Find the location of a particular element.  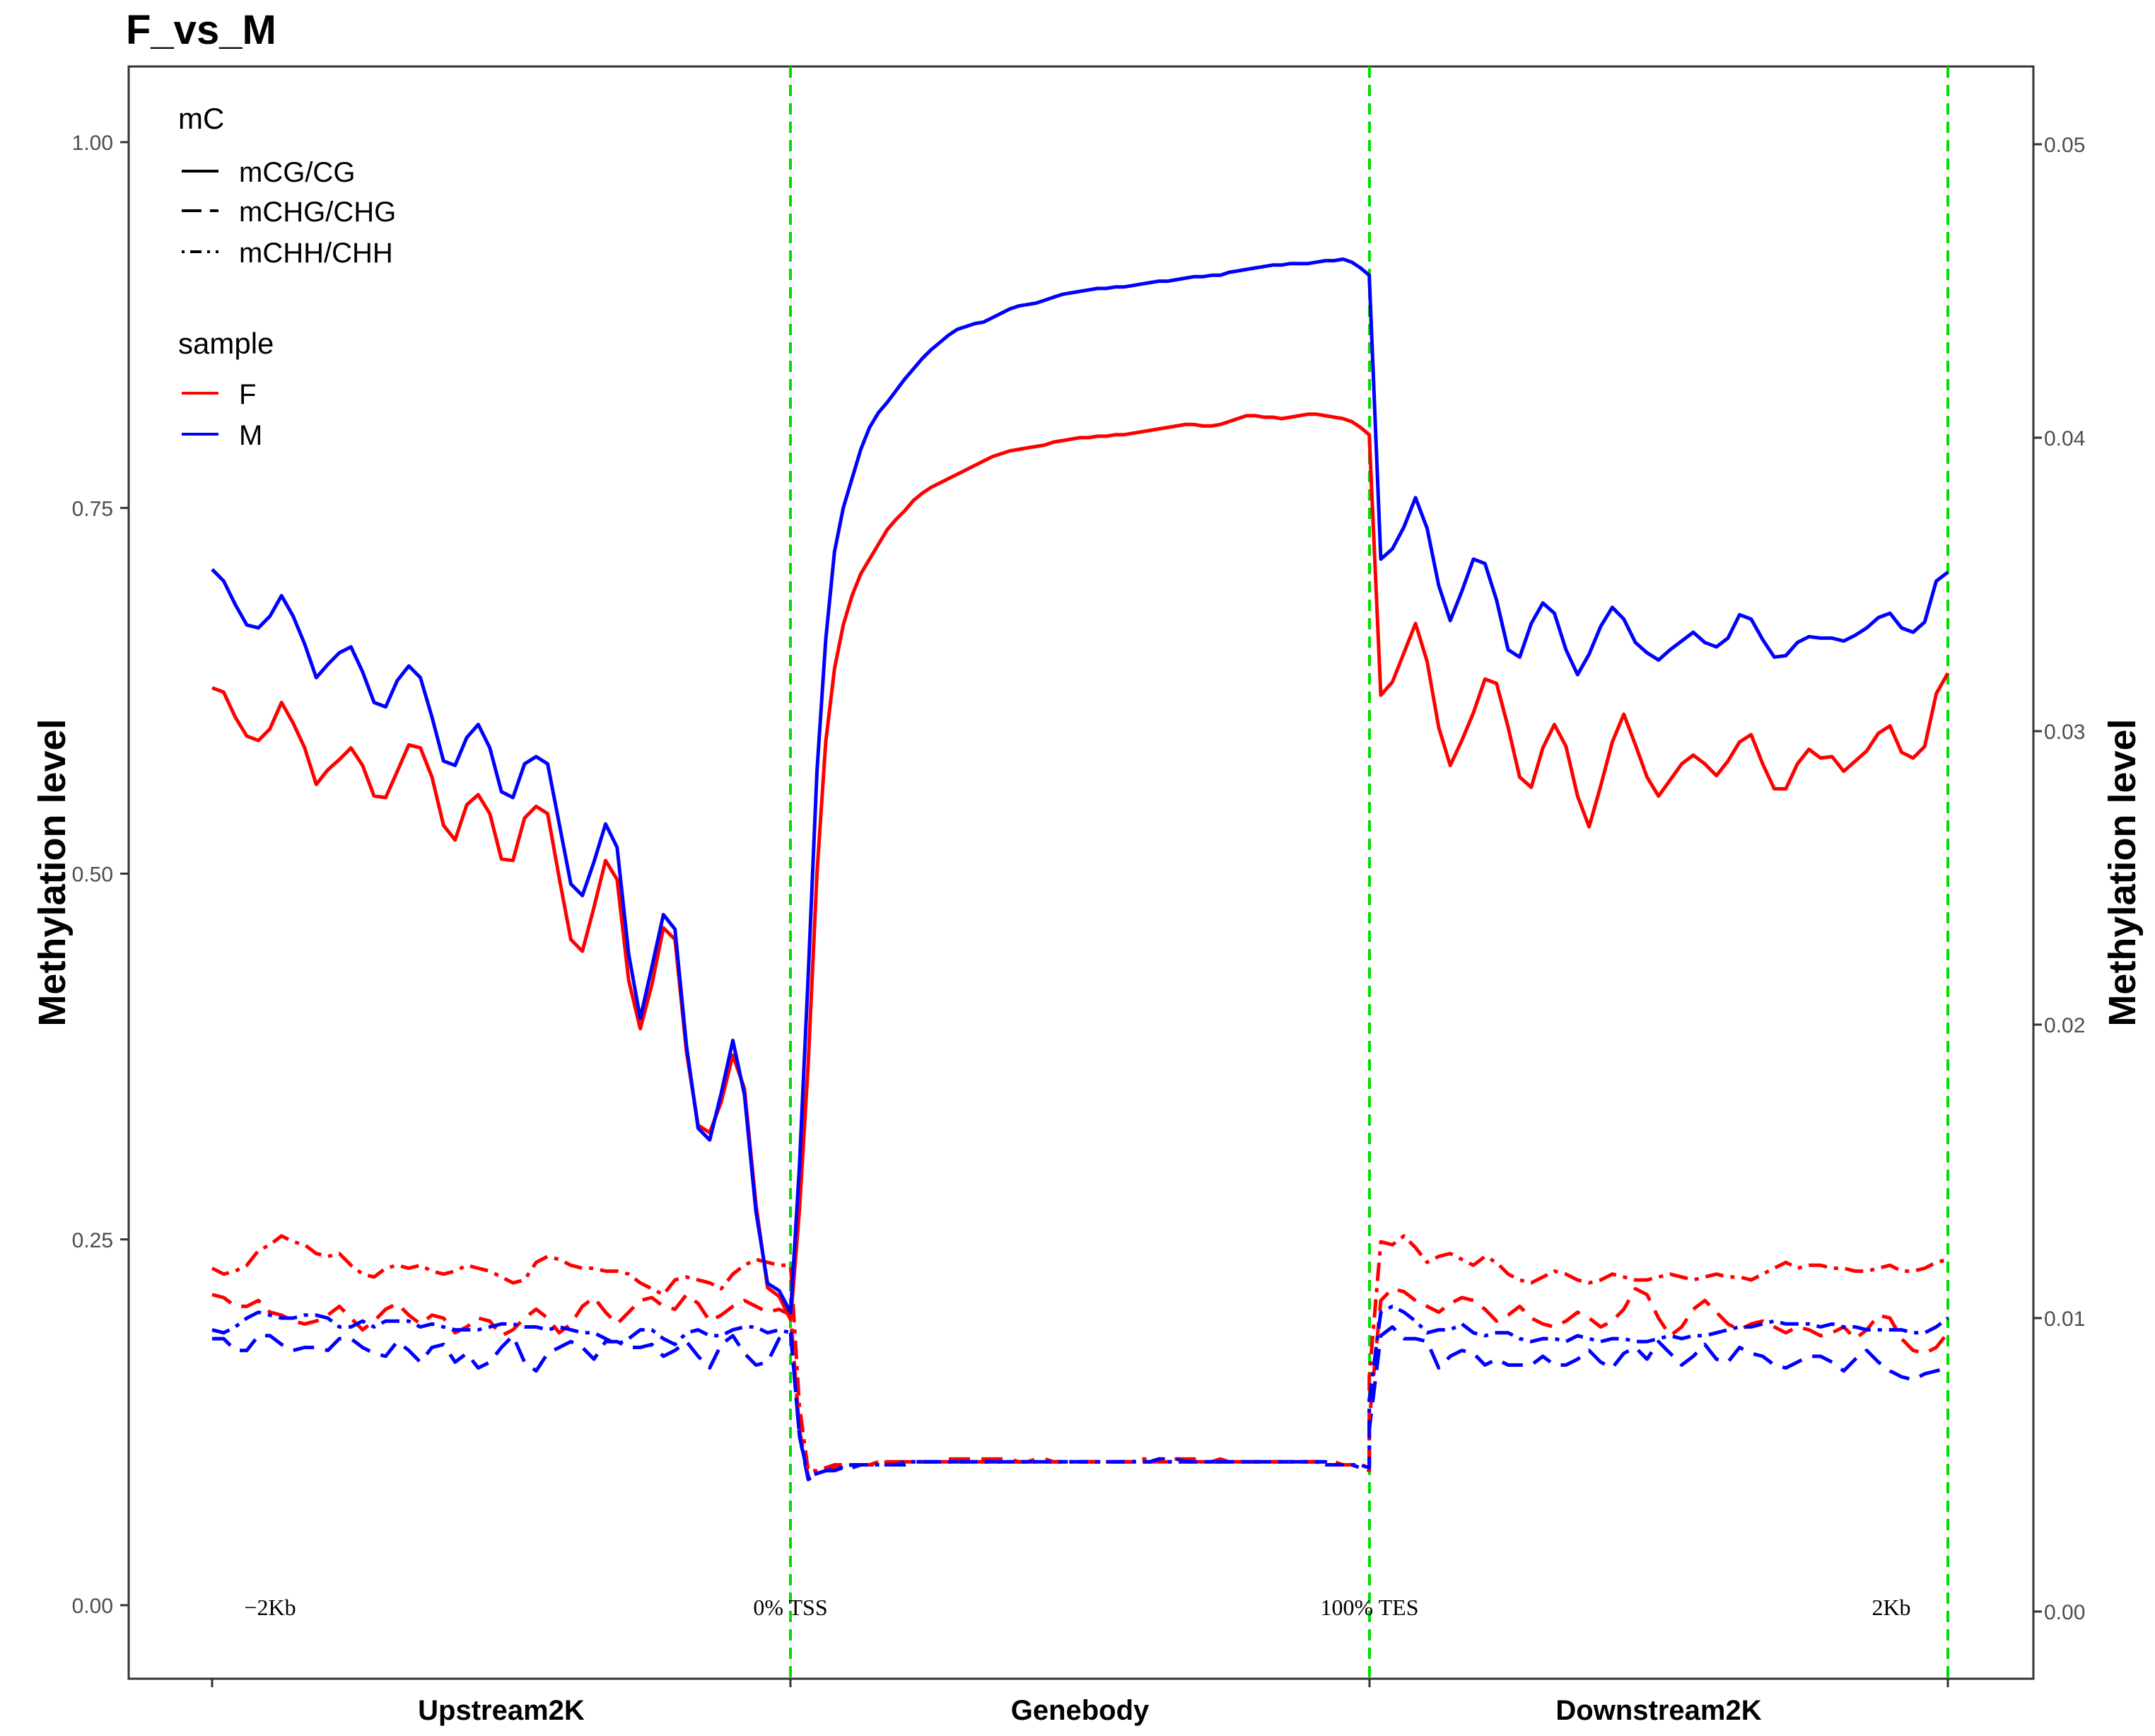

series-line-m-mchg is located at coordinates (1080, 1403).